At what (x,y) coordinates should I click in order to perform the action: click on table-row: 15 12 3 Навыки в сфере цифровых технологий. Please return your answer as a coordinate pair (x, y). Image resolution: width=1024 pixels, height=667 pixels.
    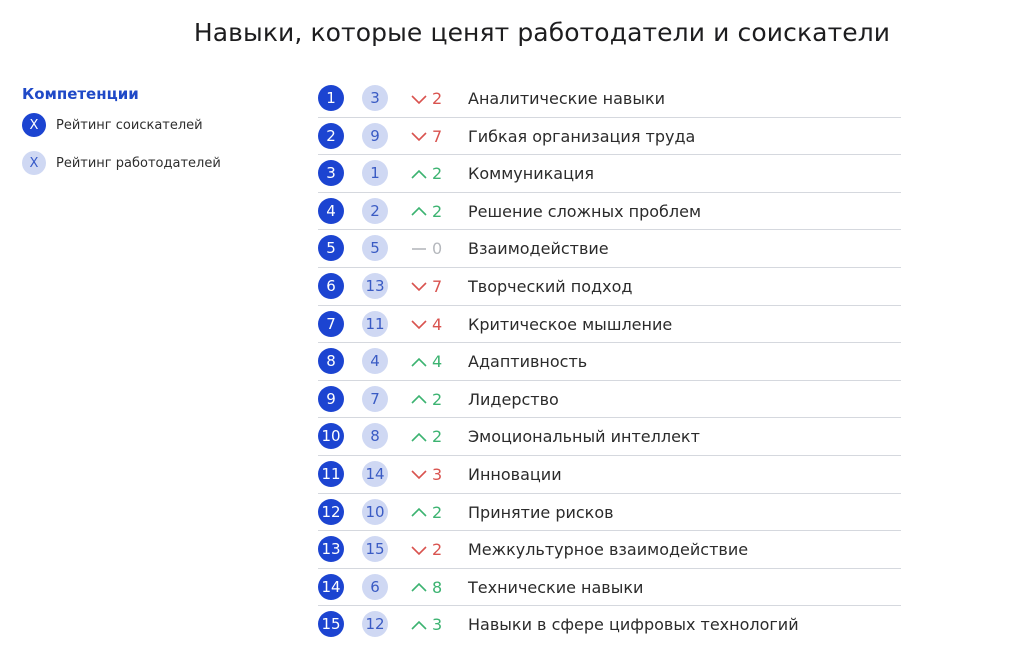
    Looking at the image, I should click on (609, 625).